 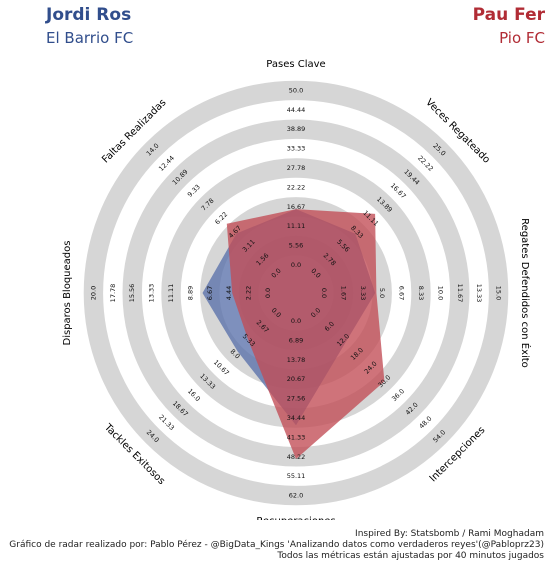 I want to click on radar-tick-label: 15.0, so click(x=499, y=293).